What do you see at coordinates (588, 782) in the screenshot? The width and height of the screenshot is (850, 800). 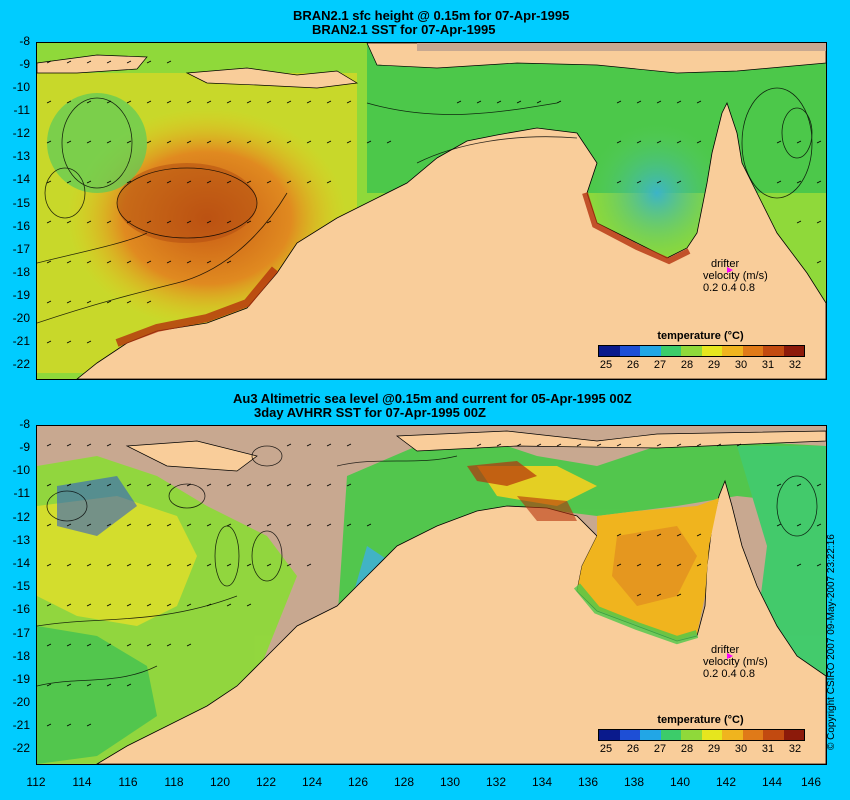 I see `x-tick: 136` at bounding box center [588, 782].